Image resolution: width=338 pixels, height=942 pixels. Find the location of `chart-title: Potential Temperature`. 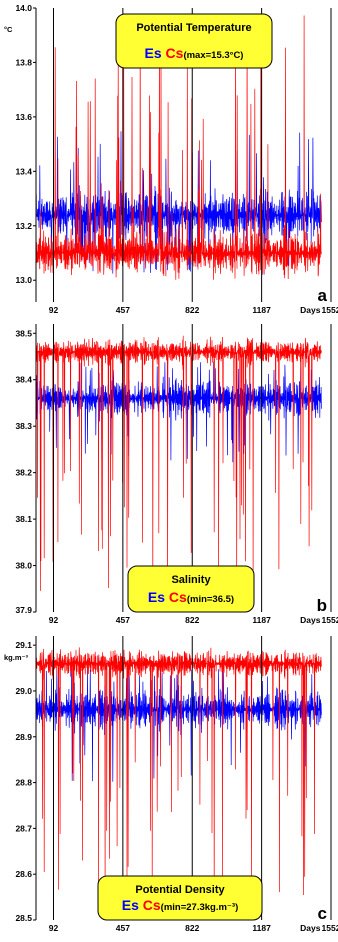

chart-title: Potential Temperature is located at coordinates (193, 28).